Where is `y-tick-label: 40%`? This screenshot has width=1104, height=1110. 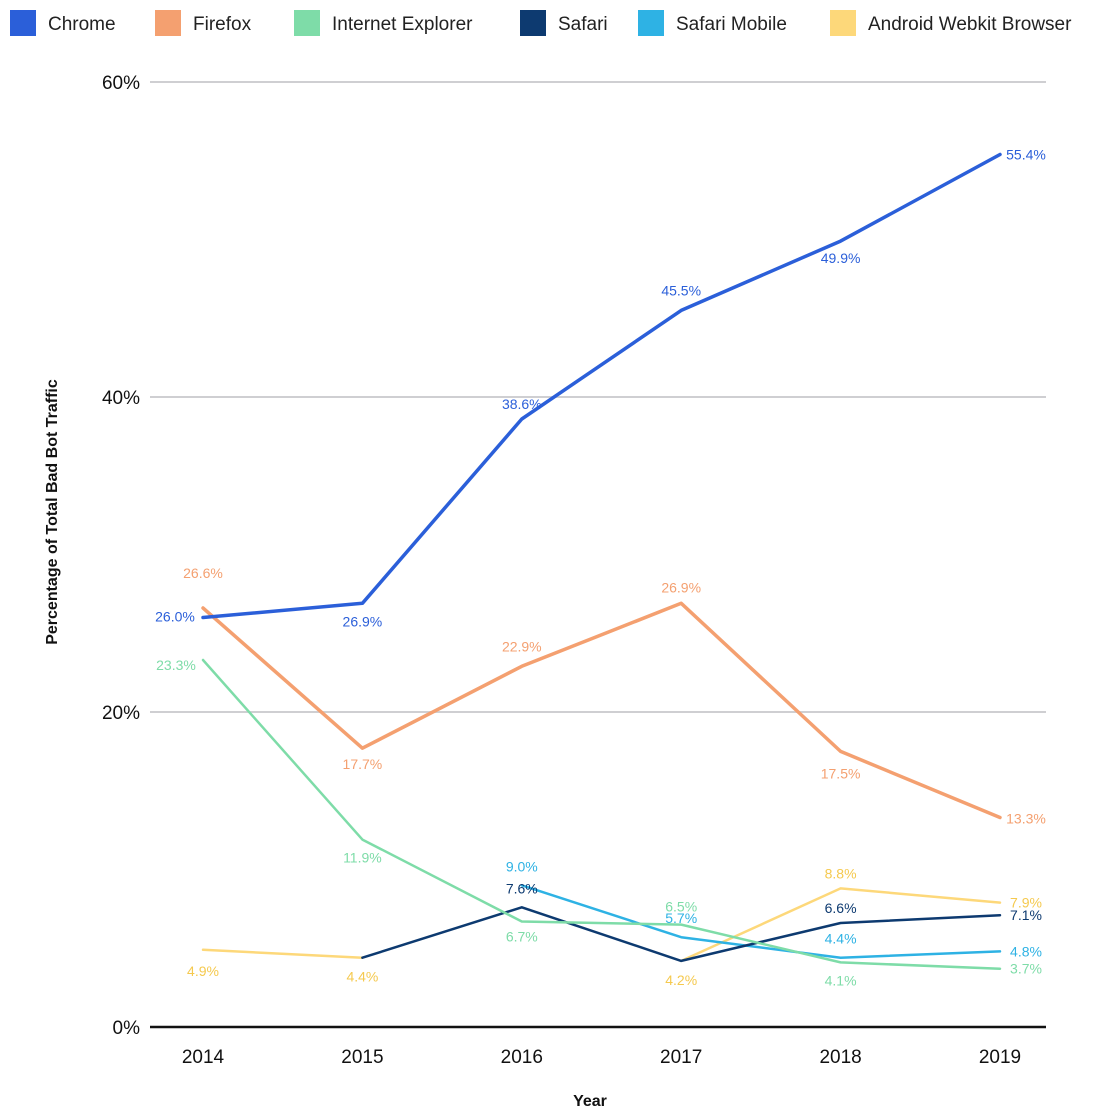
y-tick-label: 40% is located at coordinates (121, 398).